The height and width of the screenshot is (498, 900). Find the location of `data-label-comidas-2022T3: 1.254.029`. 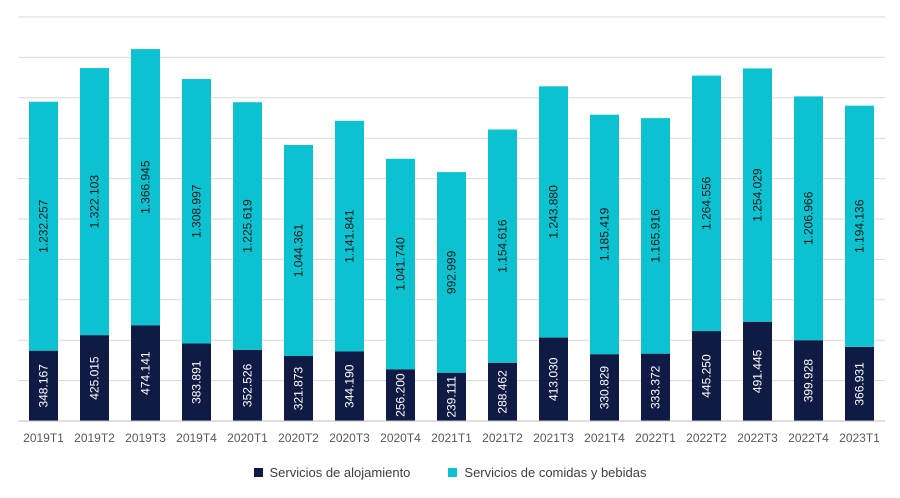

data-label-comidas-2022T3: 1.254.029 is located at coordinates (758, 195).